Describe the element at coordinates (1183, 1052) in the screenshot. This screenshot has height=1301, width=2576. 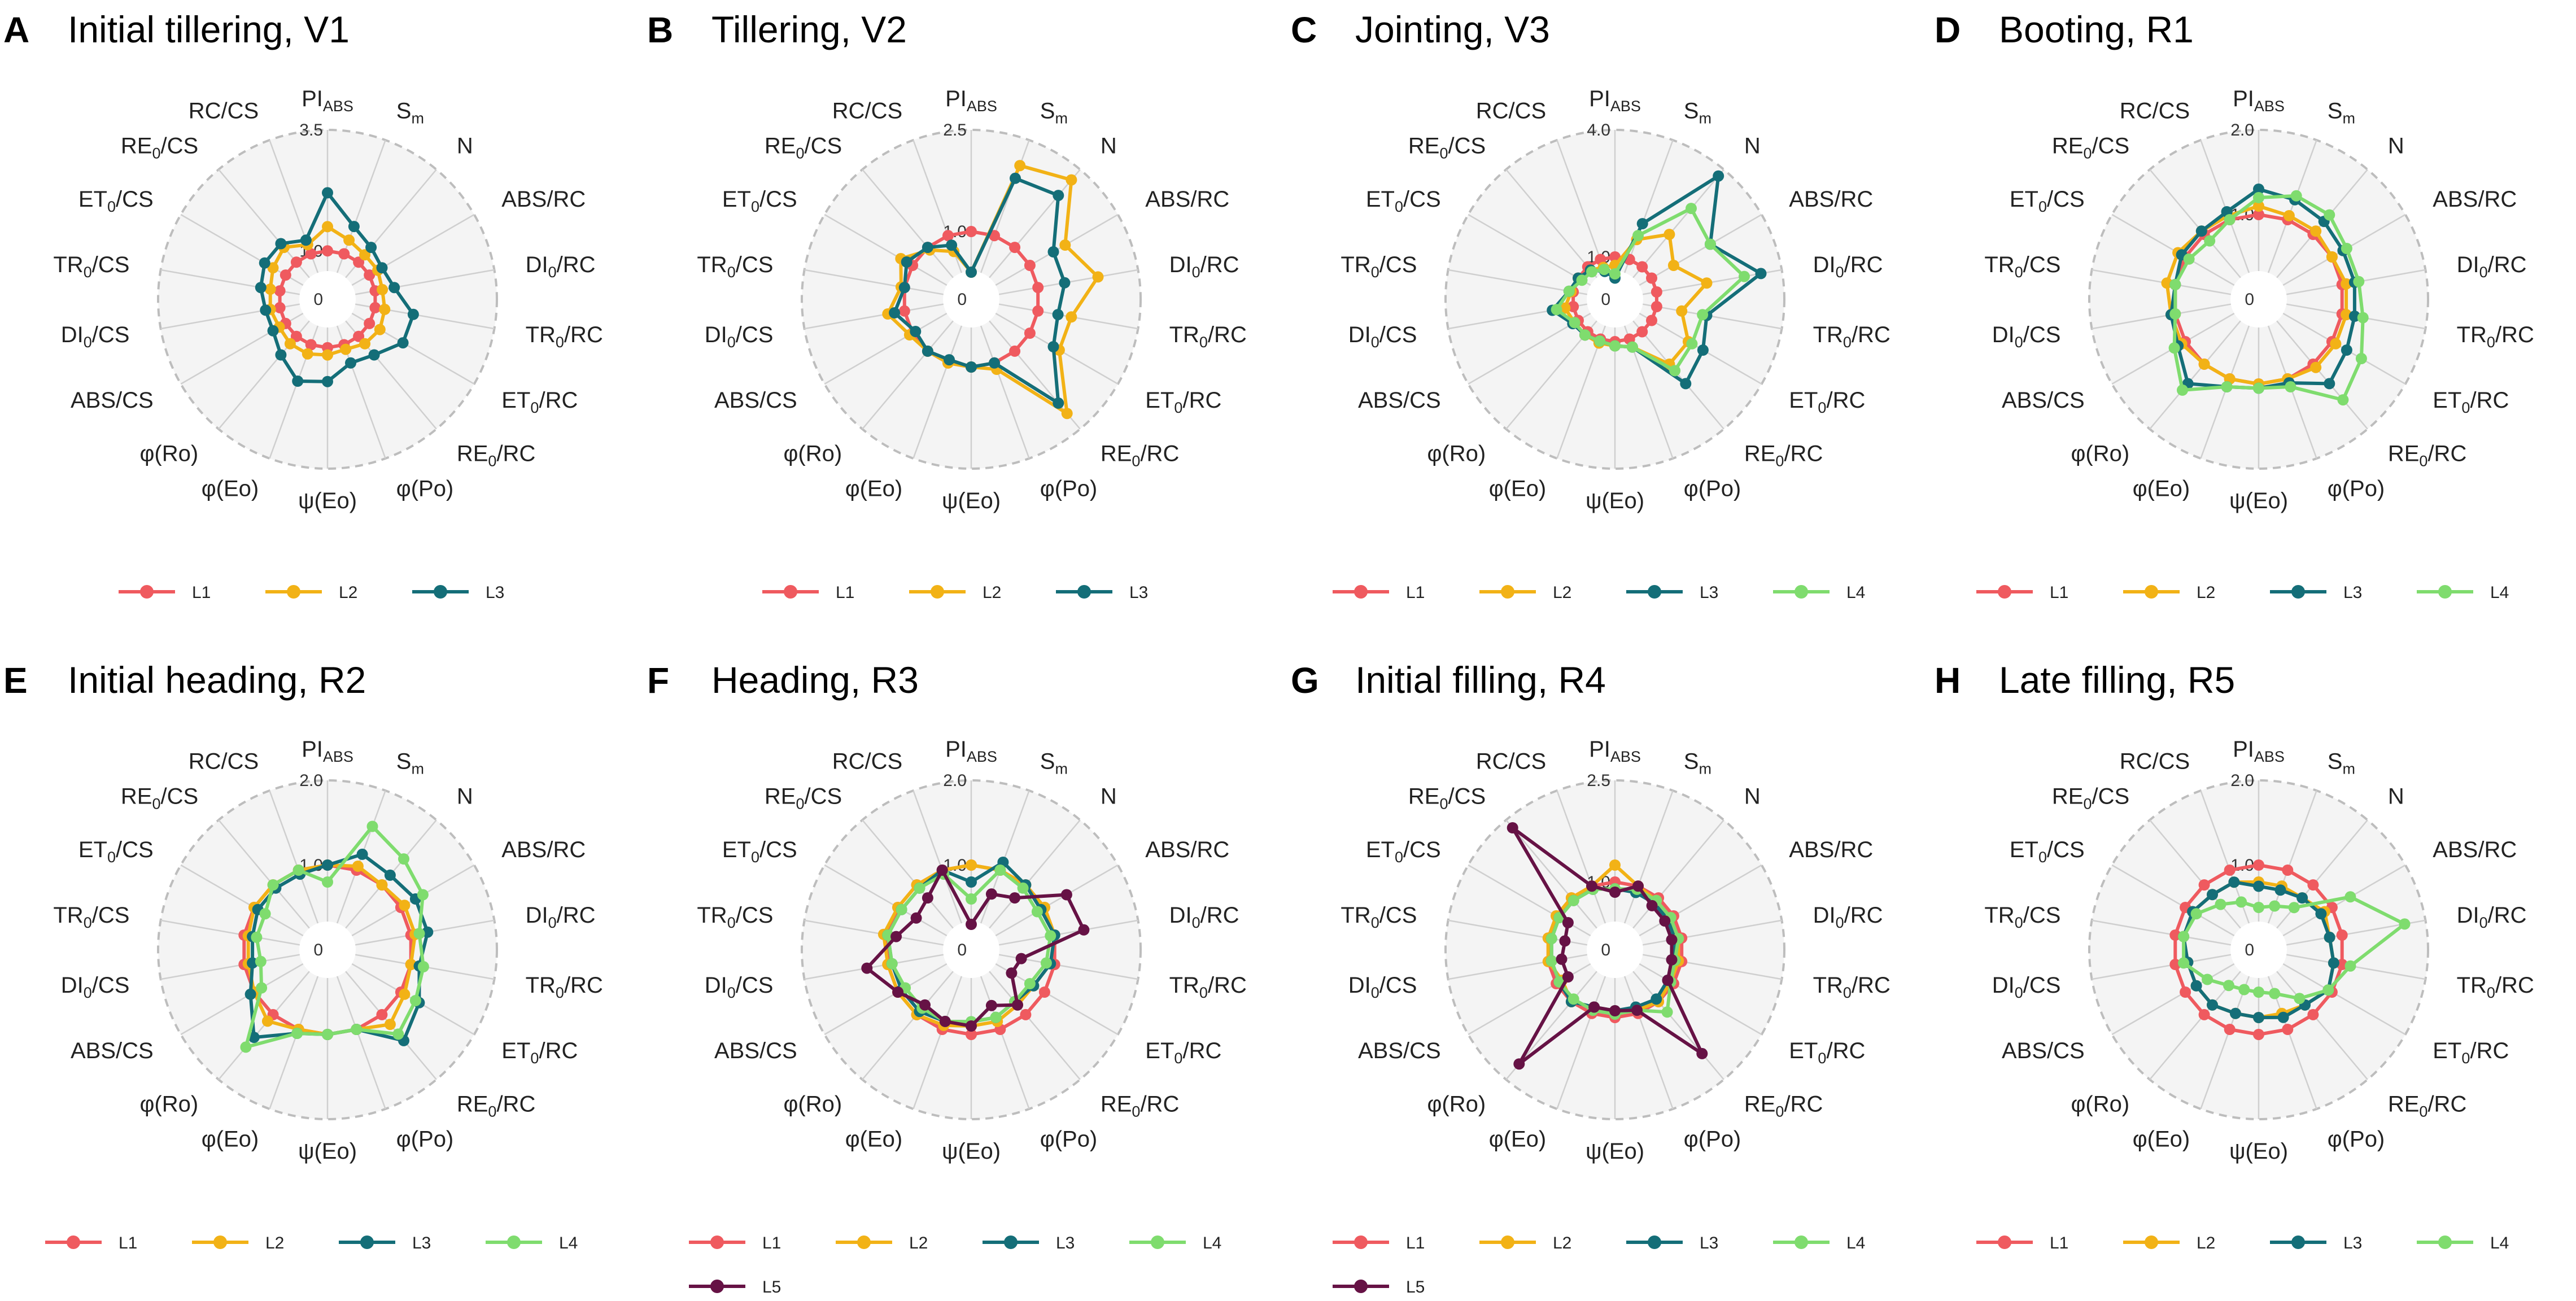
I see `axis-label: ET0/RC` at that location.